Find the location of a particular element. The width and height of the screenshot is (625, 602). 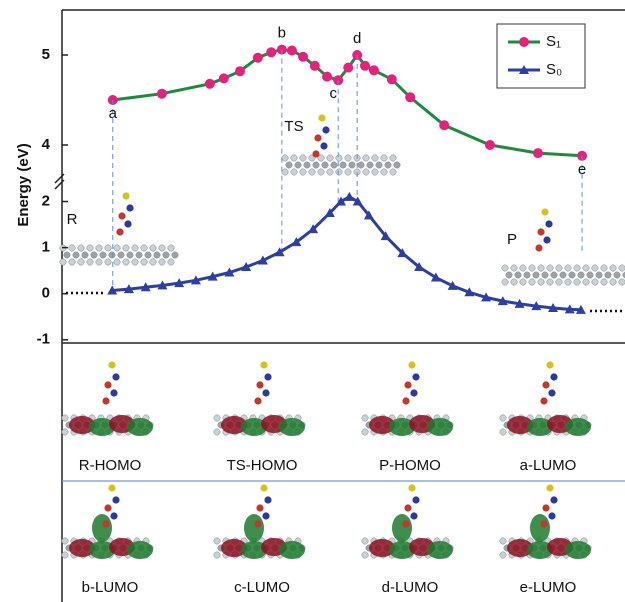

structure-label: TS is located at coordinates (293, 126).